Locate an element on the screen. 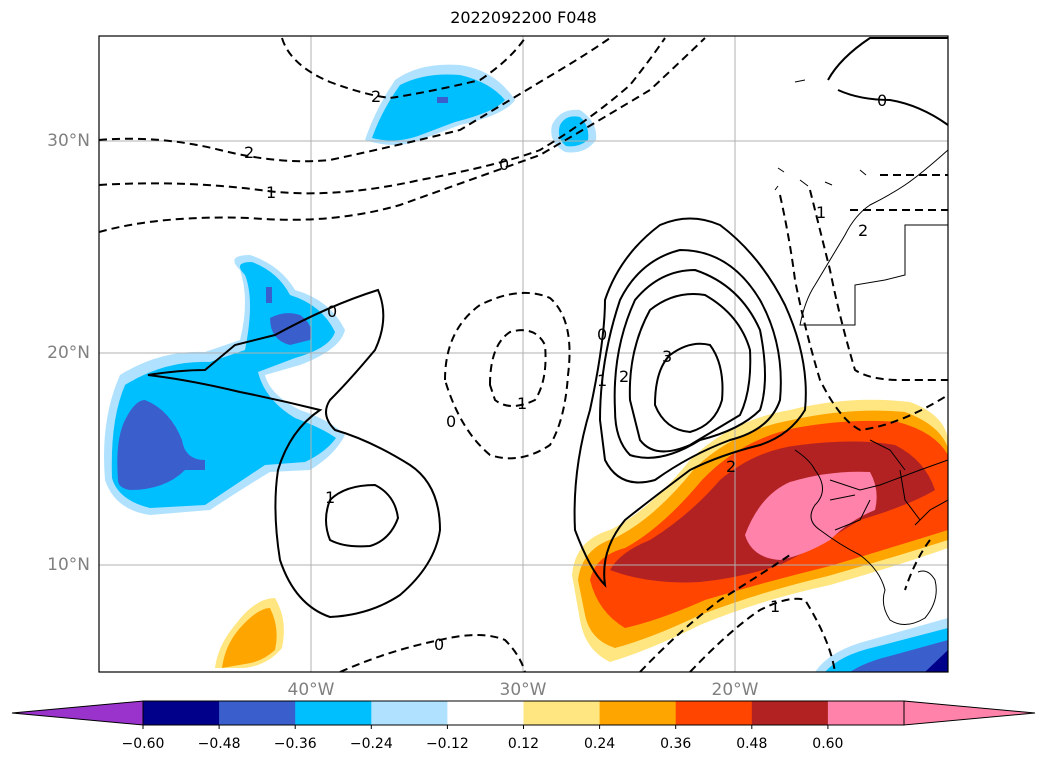 Image resolution: width=1047 pixels, height=765 pixels. canary-islands is located at coordinates (820, 135).